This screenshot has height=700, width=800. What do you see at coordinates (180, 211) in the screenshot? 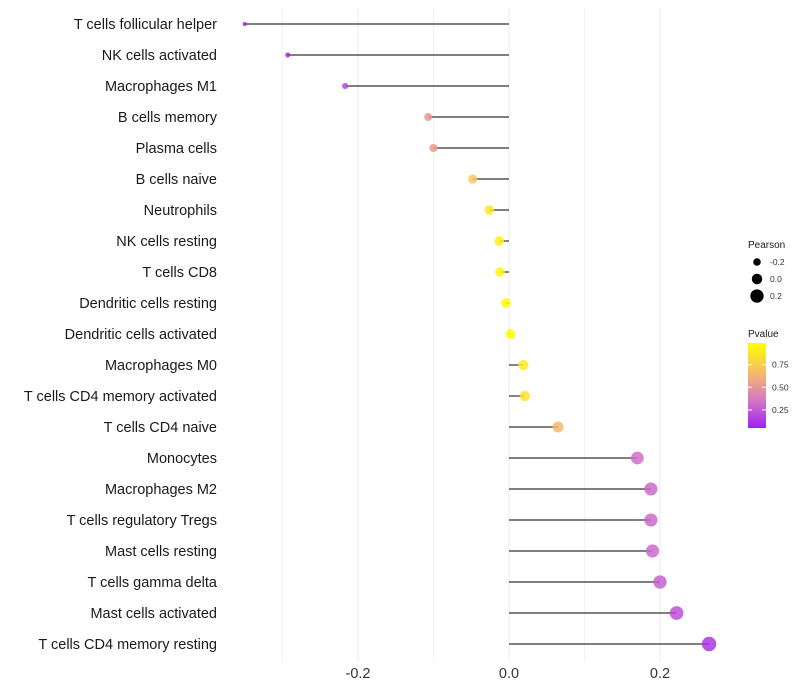
I see `category-label: Neutrophils` at bounding box center [180, 211].